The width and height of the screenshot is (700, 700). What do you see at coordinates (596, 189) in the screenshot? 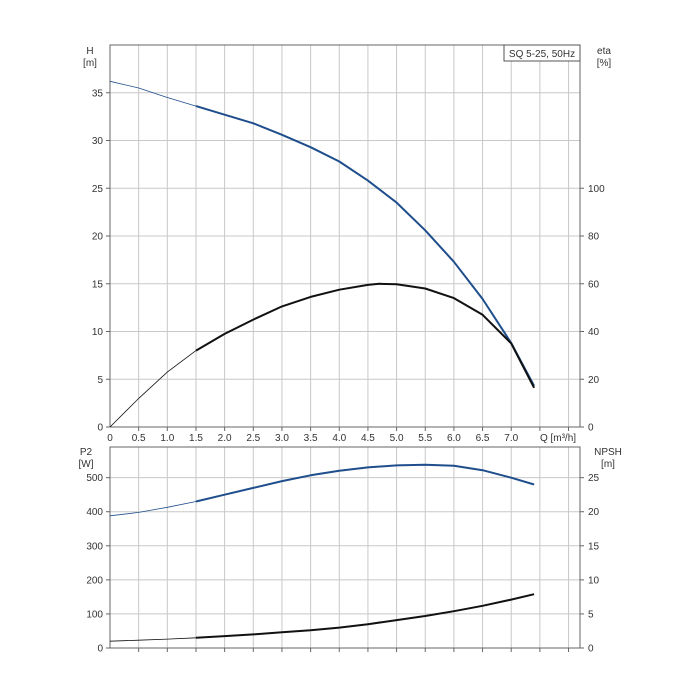
I see `y-right-tick-label: 100` at bounding box center [596, 189].